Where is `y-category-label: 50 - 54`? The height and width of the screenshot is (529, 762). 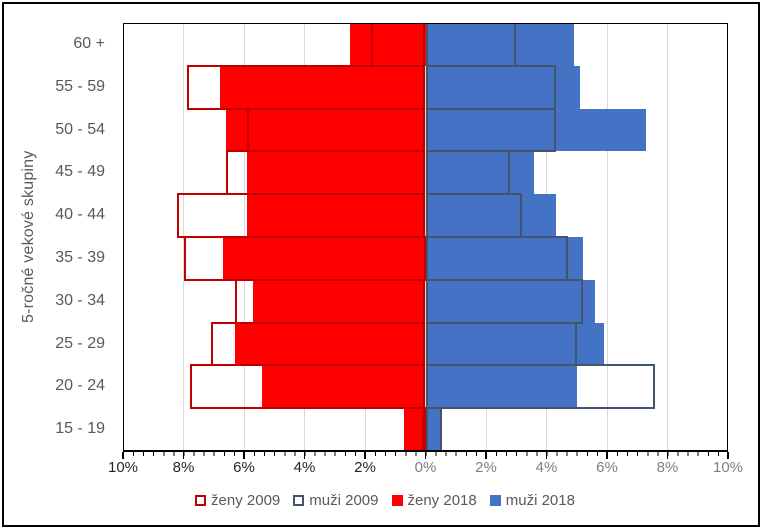
y-category-label: 50 - 54 is located at coordinates (80, 129).